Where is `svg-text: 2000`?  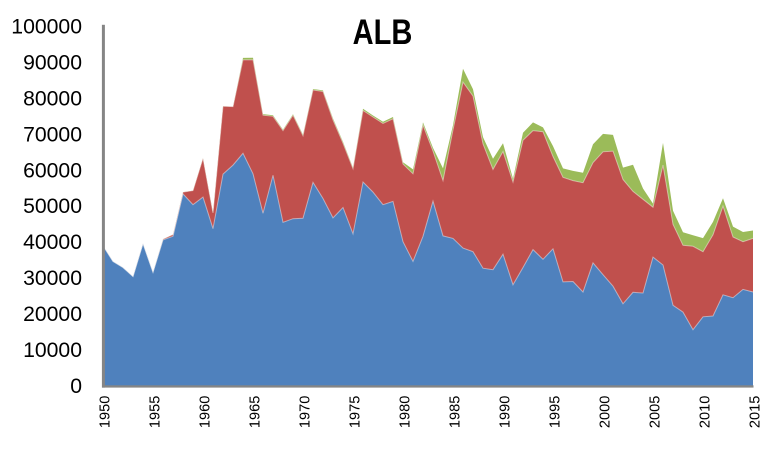 svg-text: 2000 is located at coordinates (606, 412).